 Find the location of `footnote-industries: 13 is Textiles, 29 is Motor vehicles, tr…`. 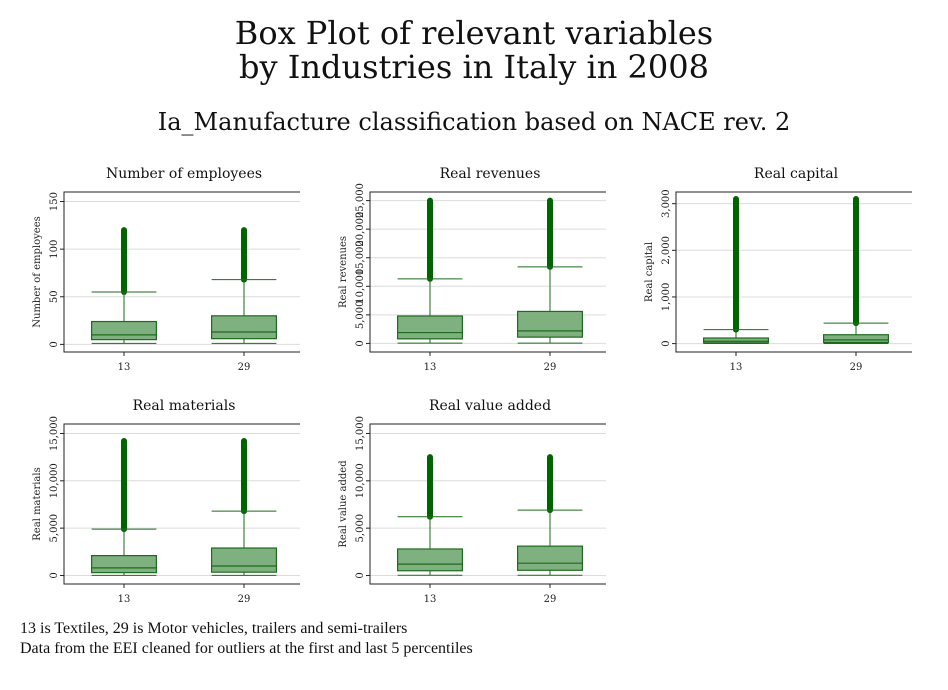

footnote-industries: 13 is Textiles, 29 is Motor vehicles, tr… is located at coordinates (214, 628).